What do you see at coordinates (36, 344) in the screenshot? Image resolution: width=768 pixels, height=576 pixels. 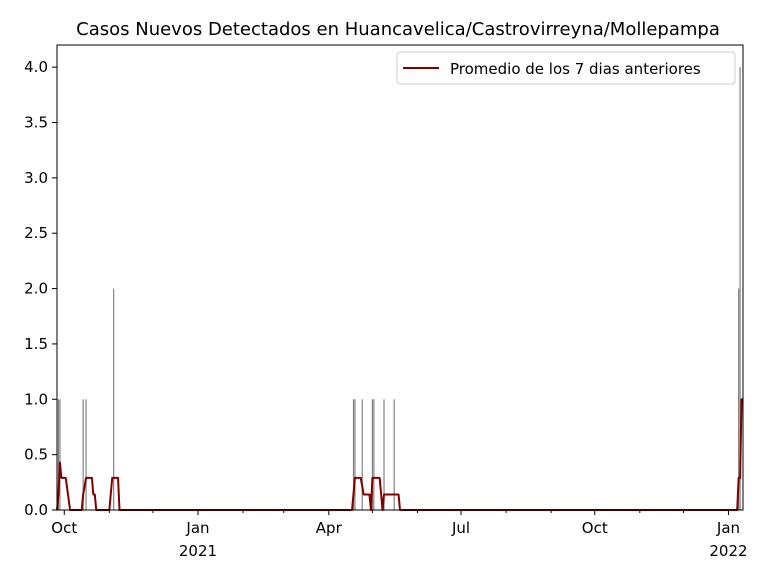 I see `y-tick-label: 1.5` at bounding box center [36, 344].